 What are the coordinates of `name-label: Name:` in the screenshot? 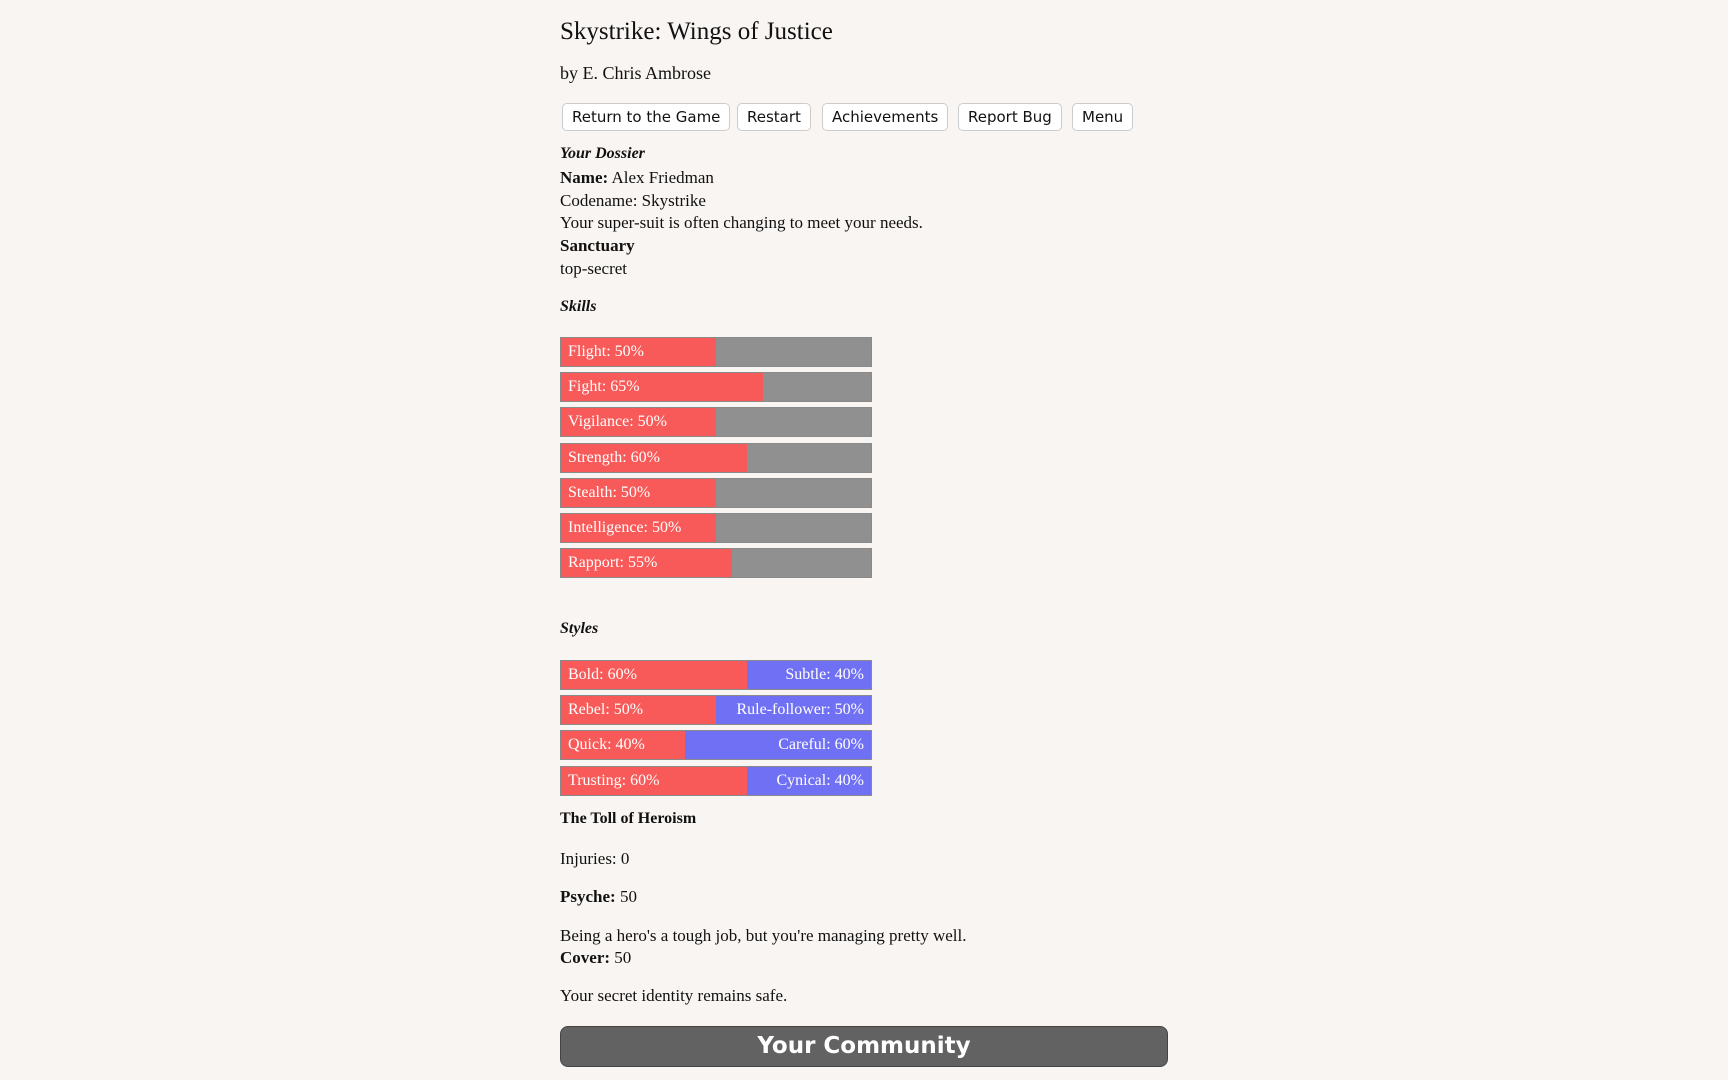 It's located at (584, 177).